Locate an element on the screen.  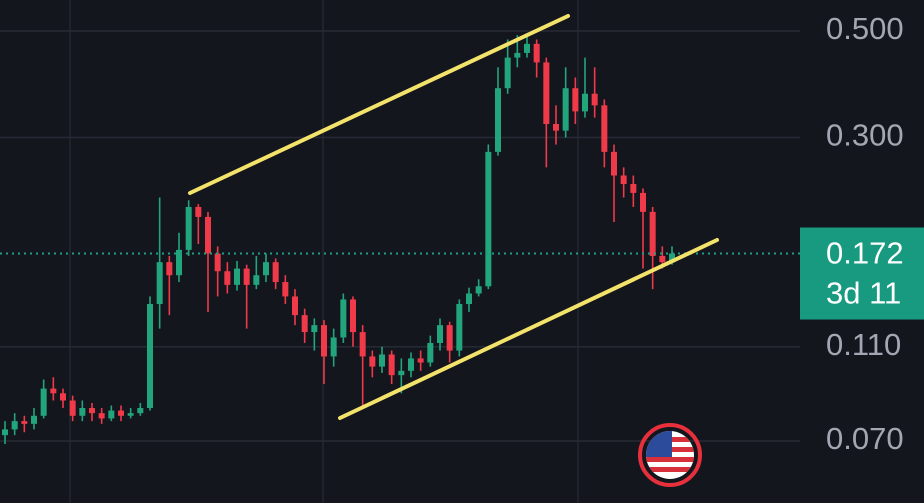
upper-trend-line is located at coordinates (379, 104).